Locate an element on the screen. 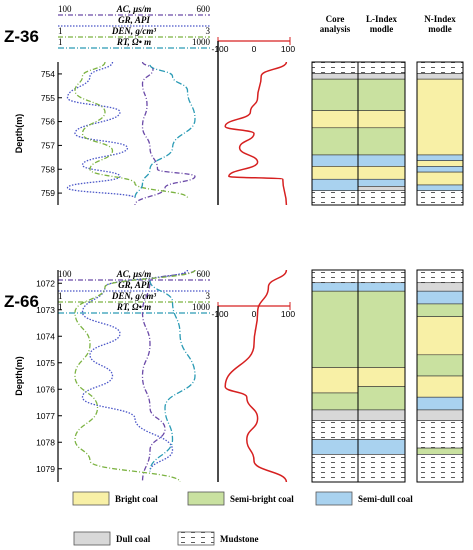 Image resolution: width=473 pixels, height=550 pixels. curve-scale-left-den: 1 is located at coordinates (60, 296).